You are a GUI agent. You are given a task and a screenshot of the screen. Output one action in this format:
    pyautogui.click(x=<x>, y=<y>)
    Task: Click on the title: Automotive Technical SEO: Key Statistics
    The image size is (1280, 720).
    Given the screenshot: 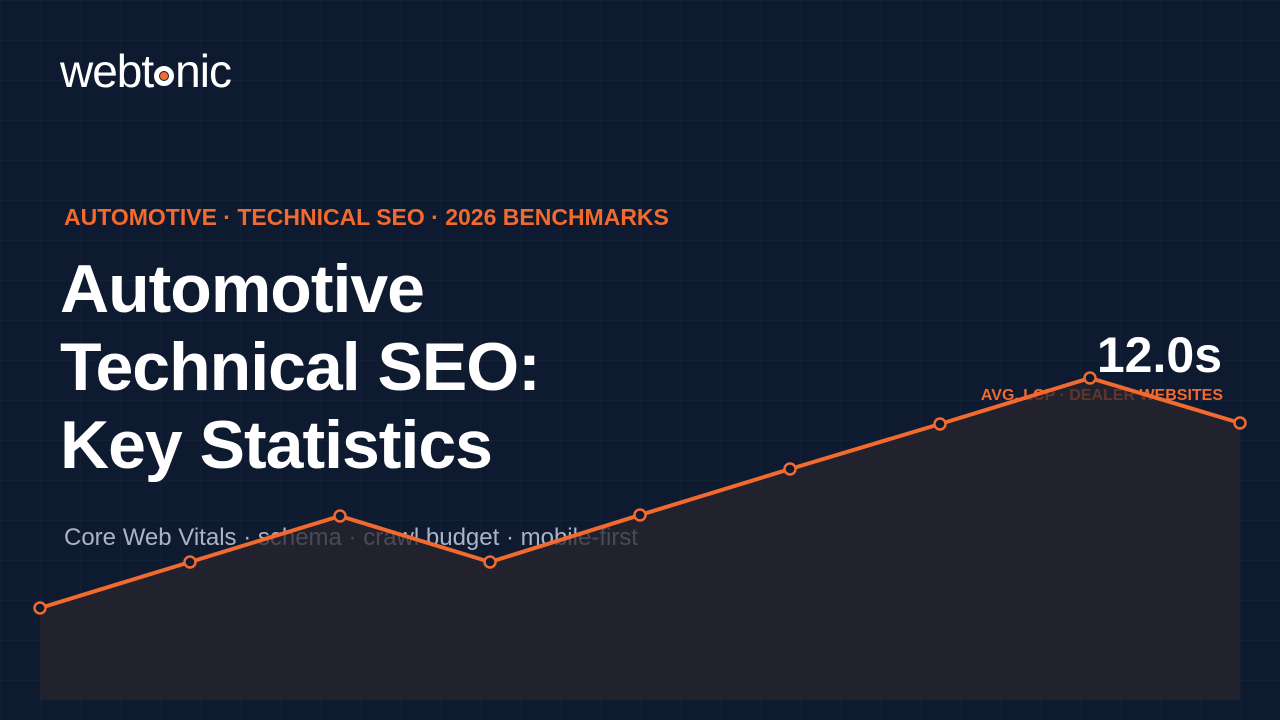 What is the action you would take?
    pyautogui.click(x=300, y=367)
    